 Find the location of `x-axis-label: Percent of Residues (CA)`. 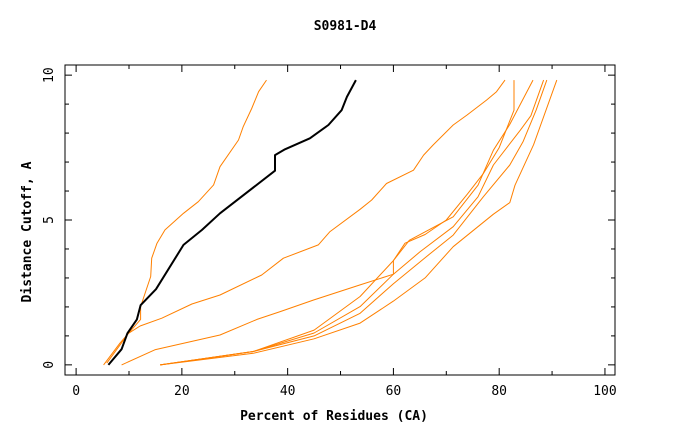

x-axis-label: Percent of Residues (CA) is located at coordinates (334, 416).